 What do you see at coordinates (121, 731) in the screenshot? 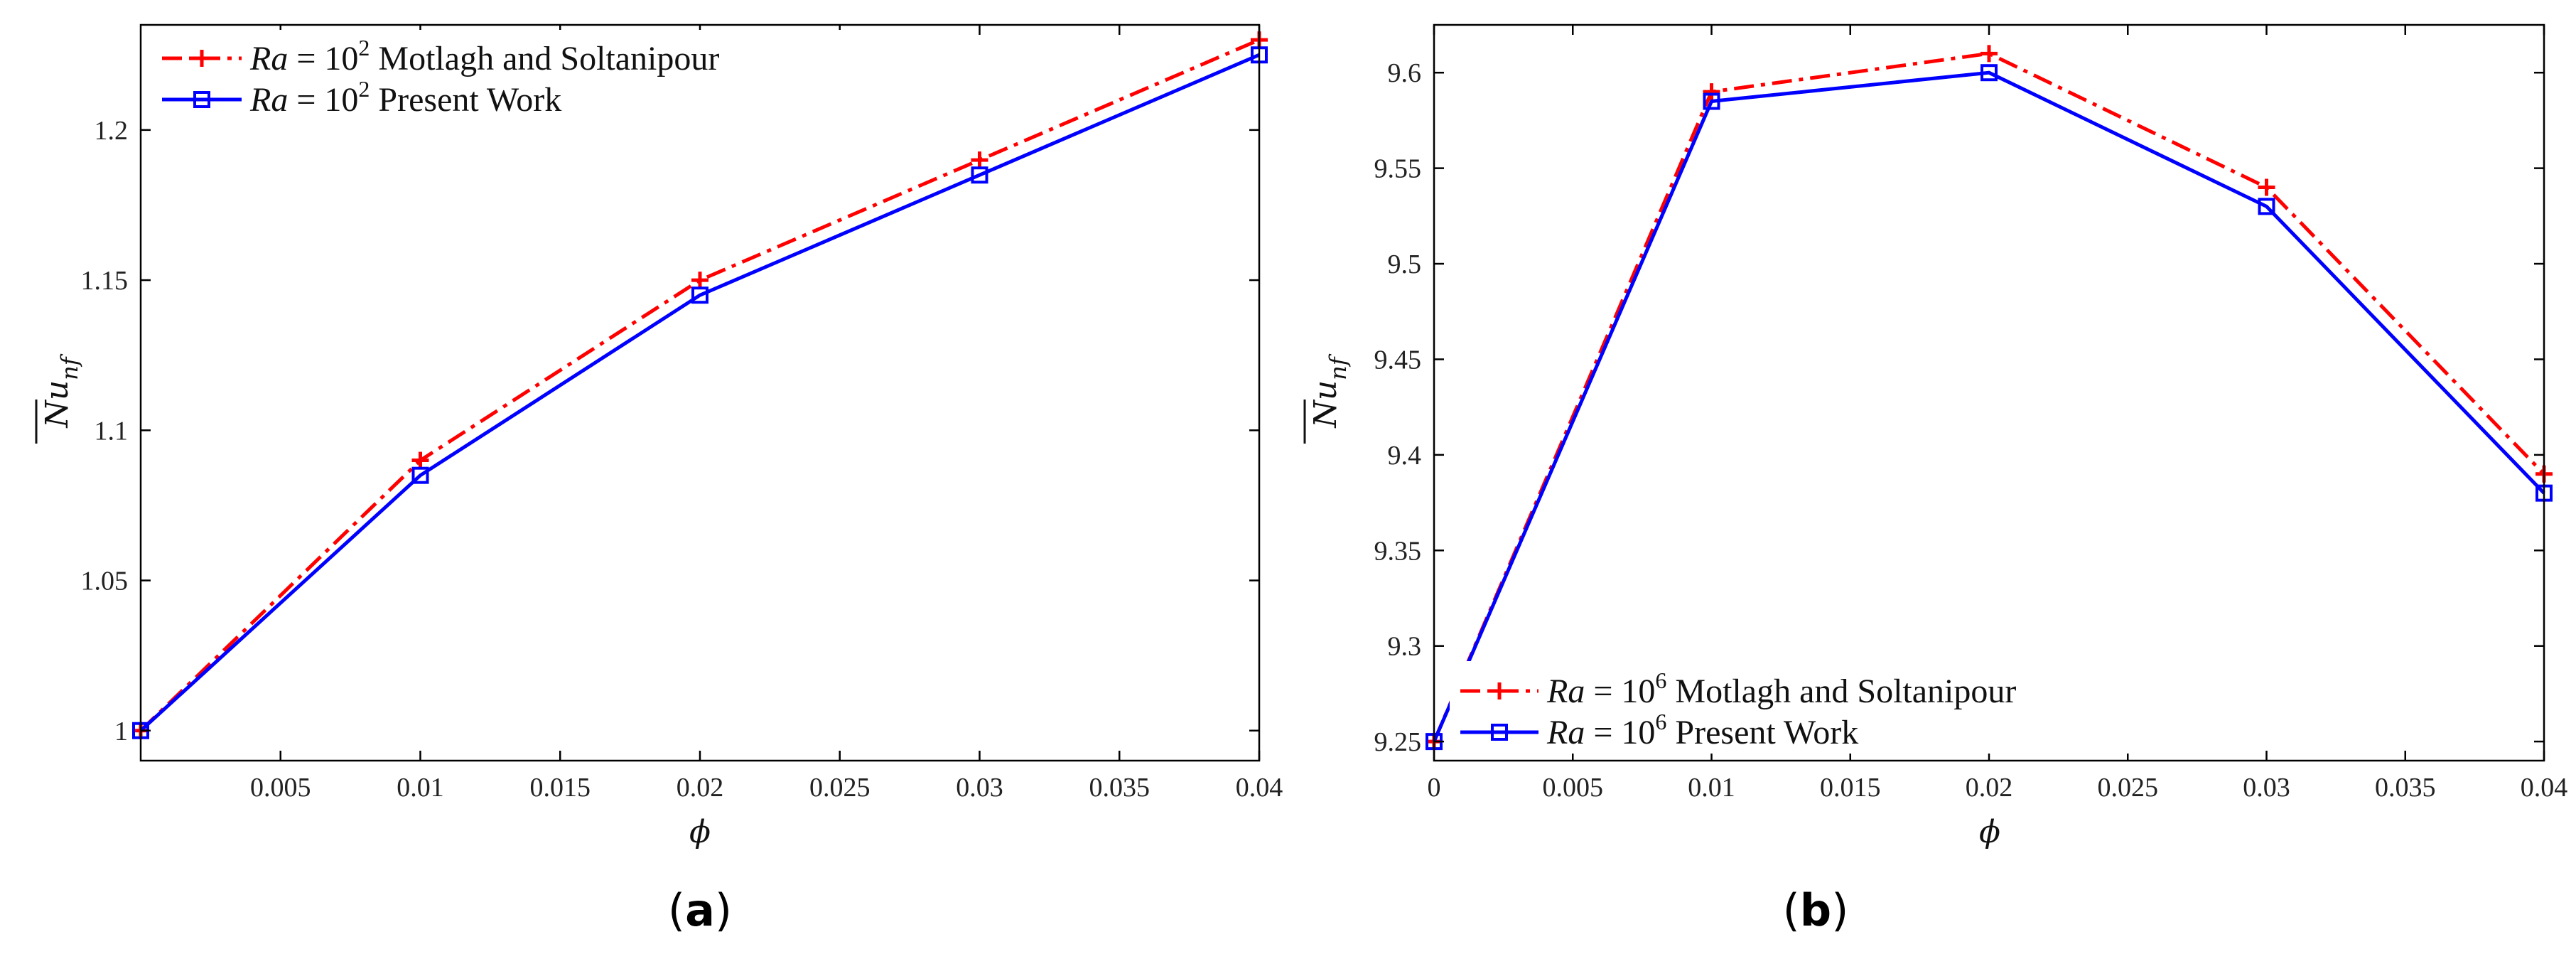
I see `chart-a-ytick-label: 1` at bounding box center [121, 731].